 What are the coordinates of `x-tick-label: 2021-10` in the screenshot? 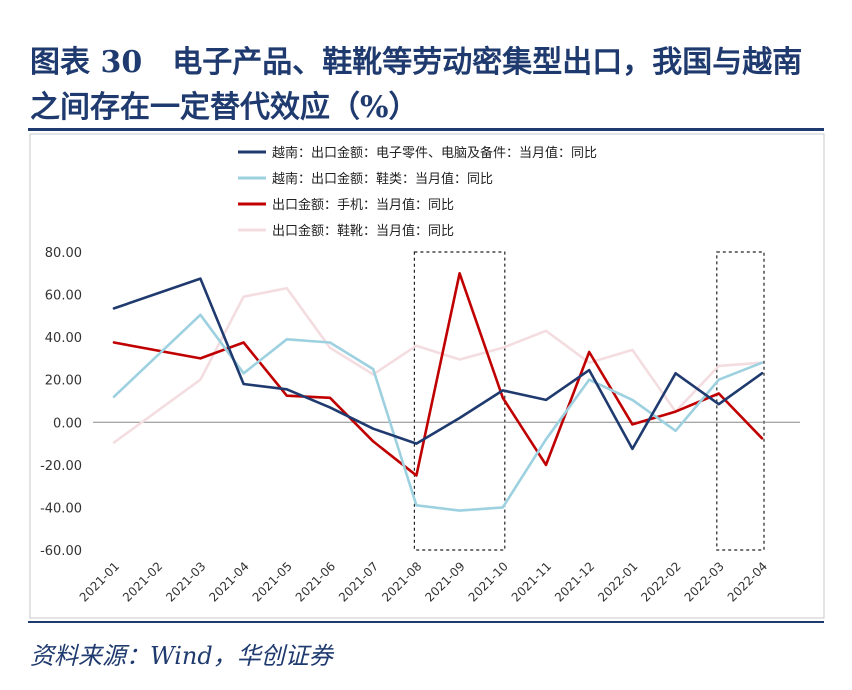 It's located at (488, 581).